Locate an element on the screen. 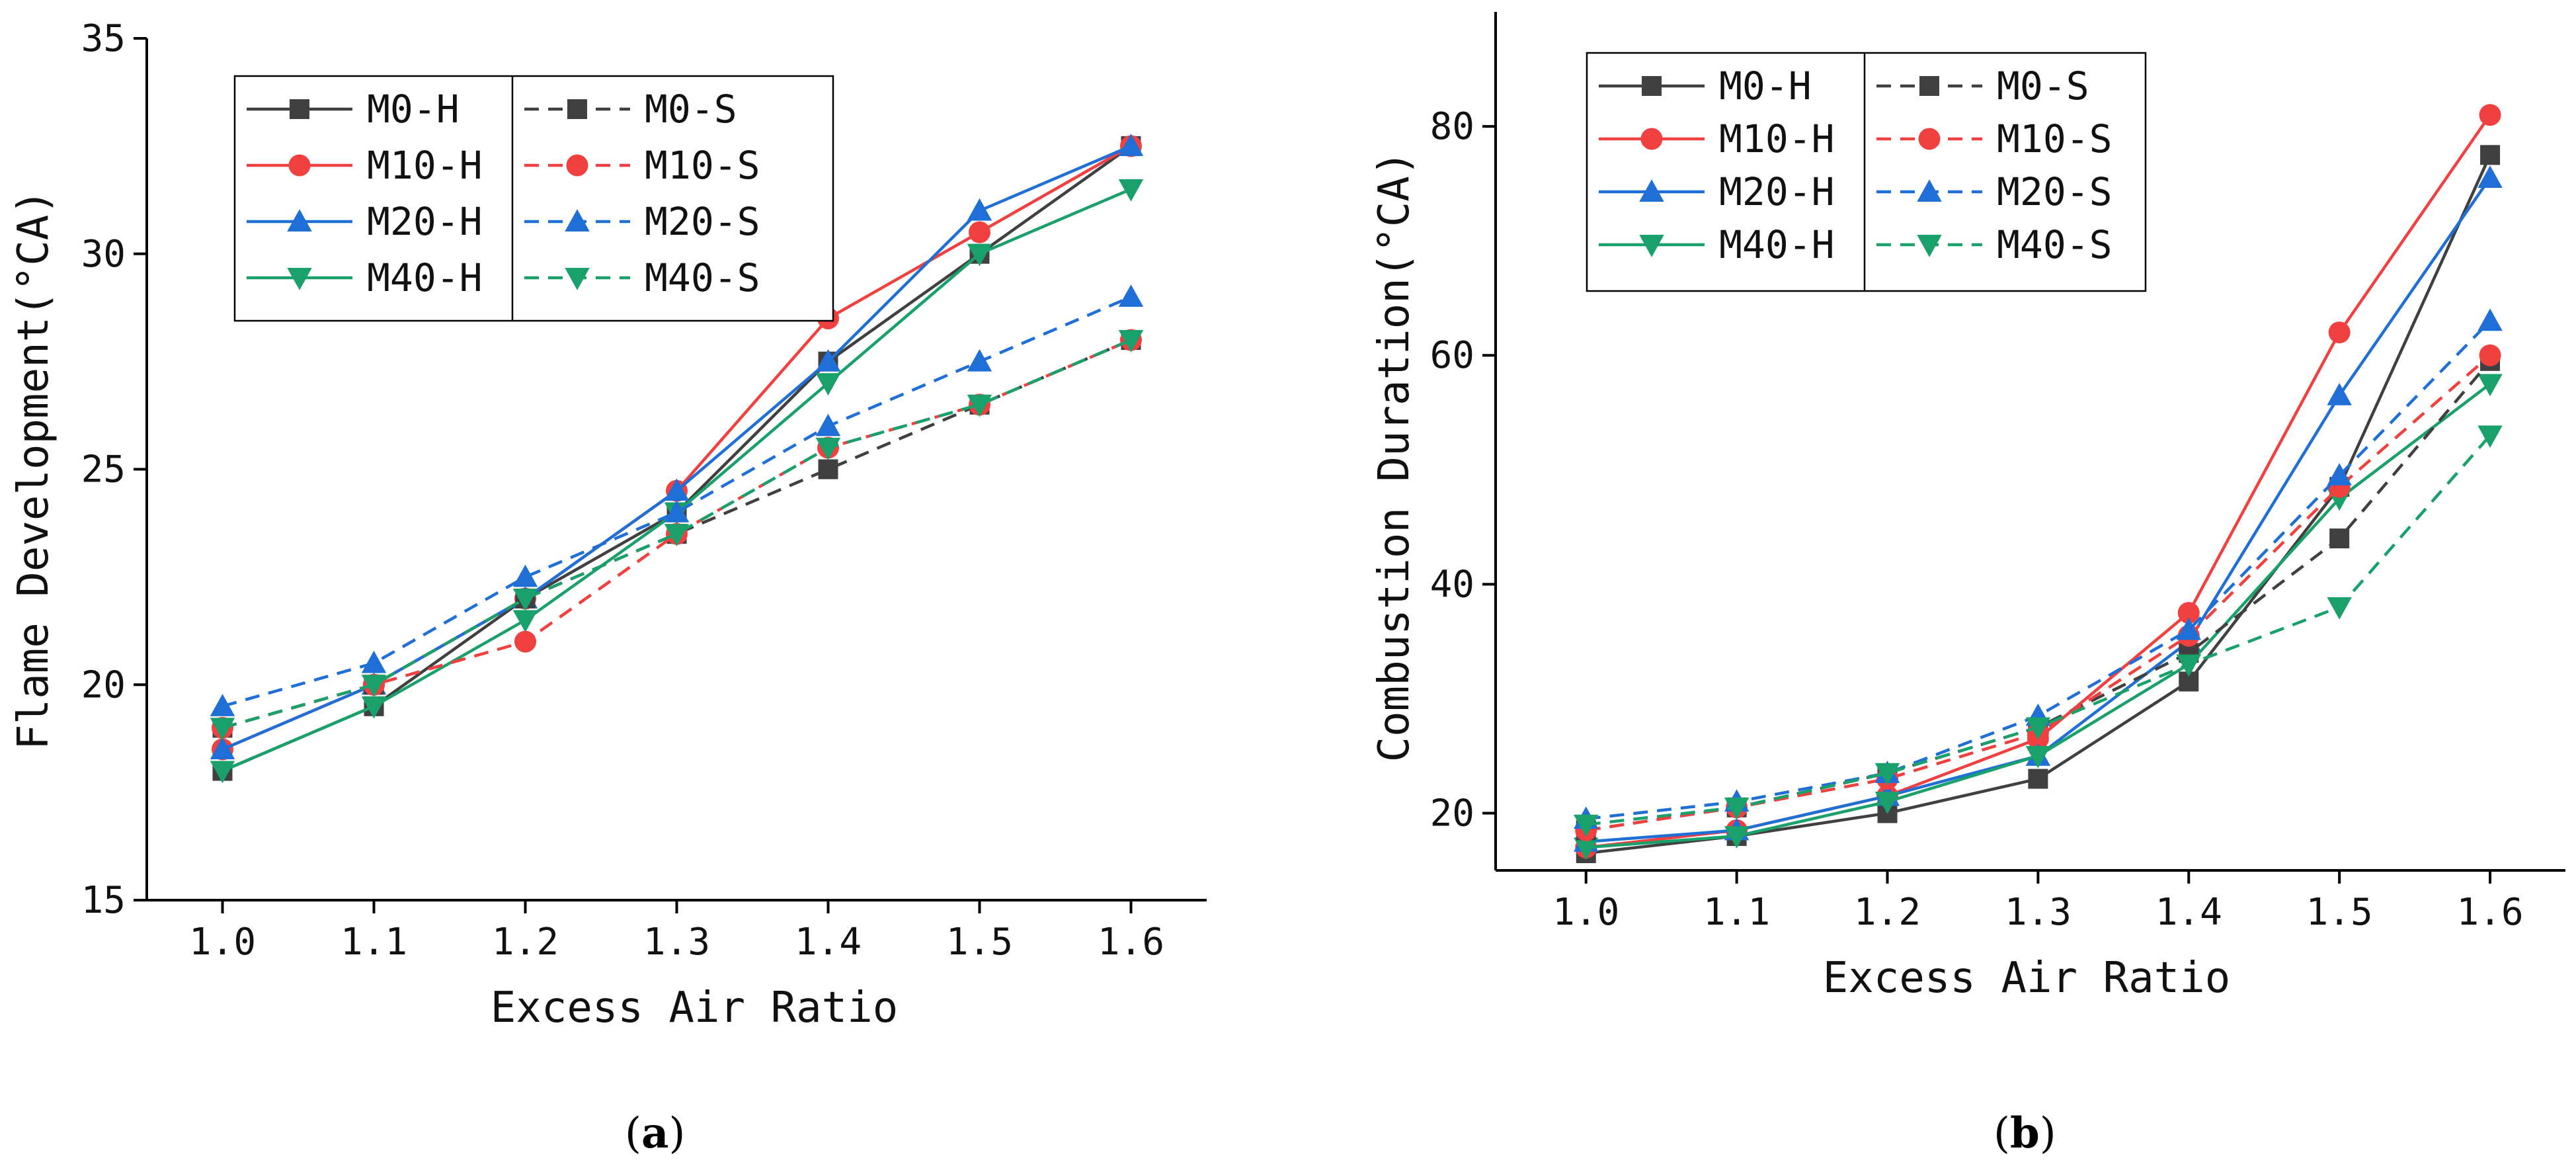 The width and height of the screenshot is (2576, 1170). legend-label-m40-h: M40-H is located at coordinates (425, 277).